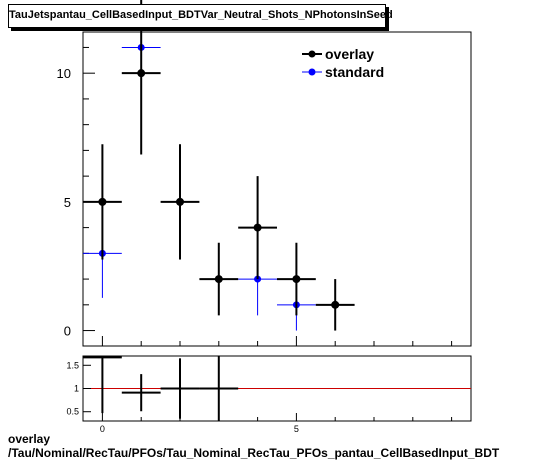 The width and height of the screenshot is (546, 467). What do you see at coordinates (354, 72) in the screenshot?
I see `legend-label: standard` at bounding box center [354, 72].